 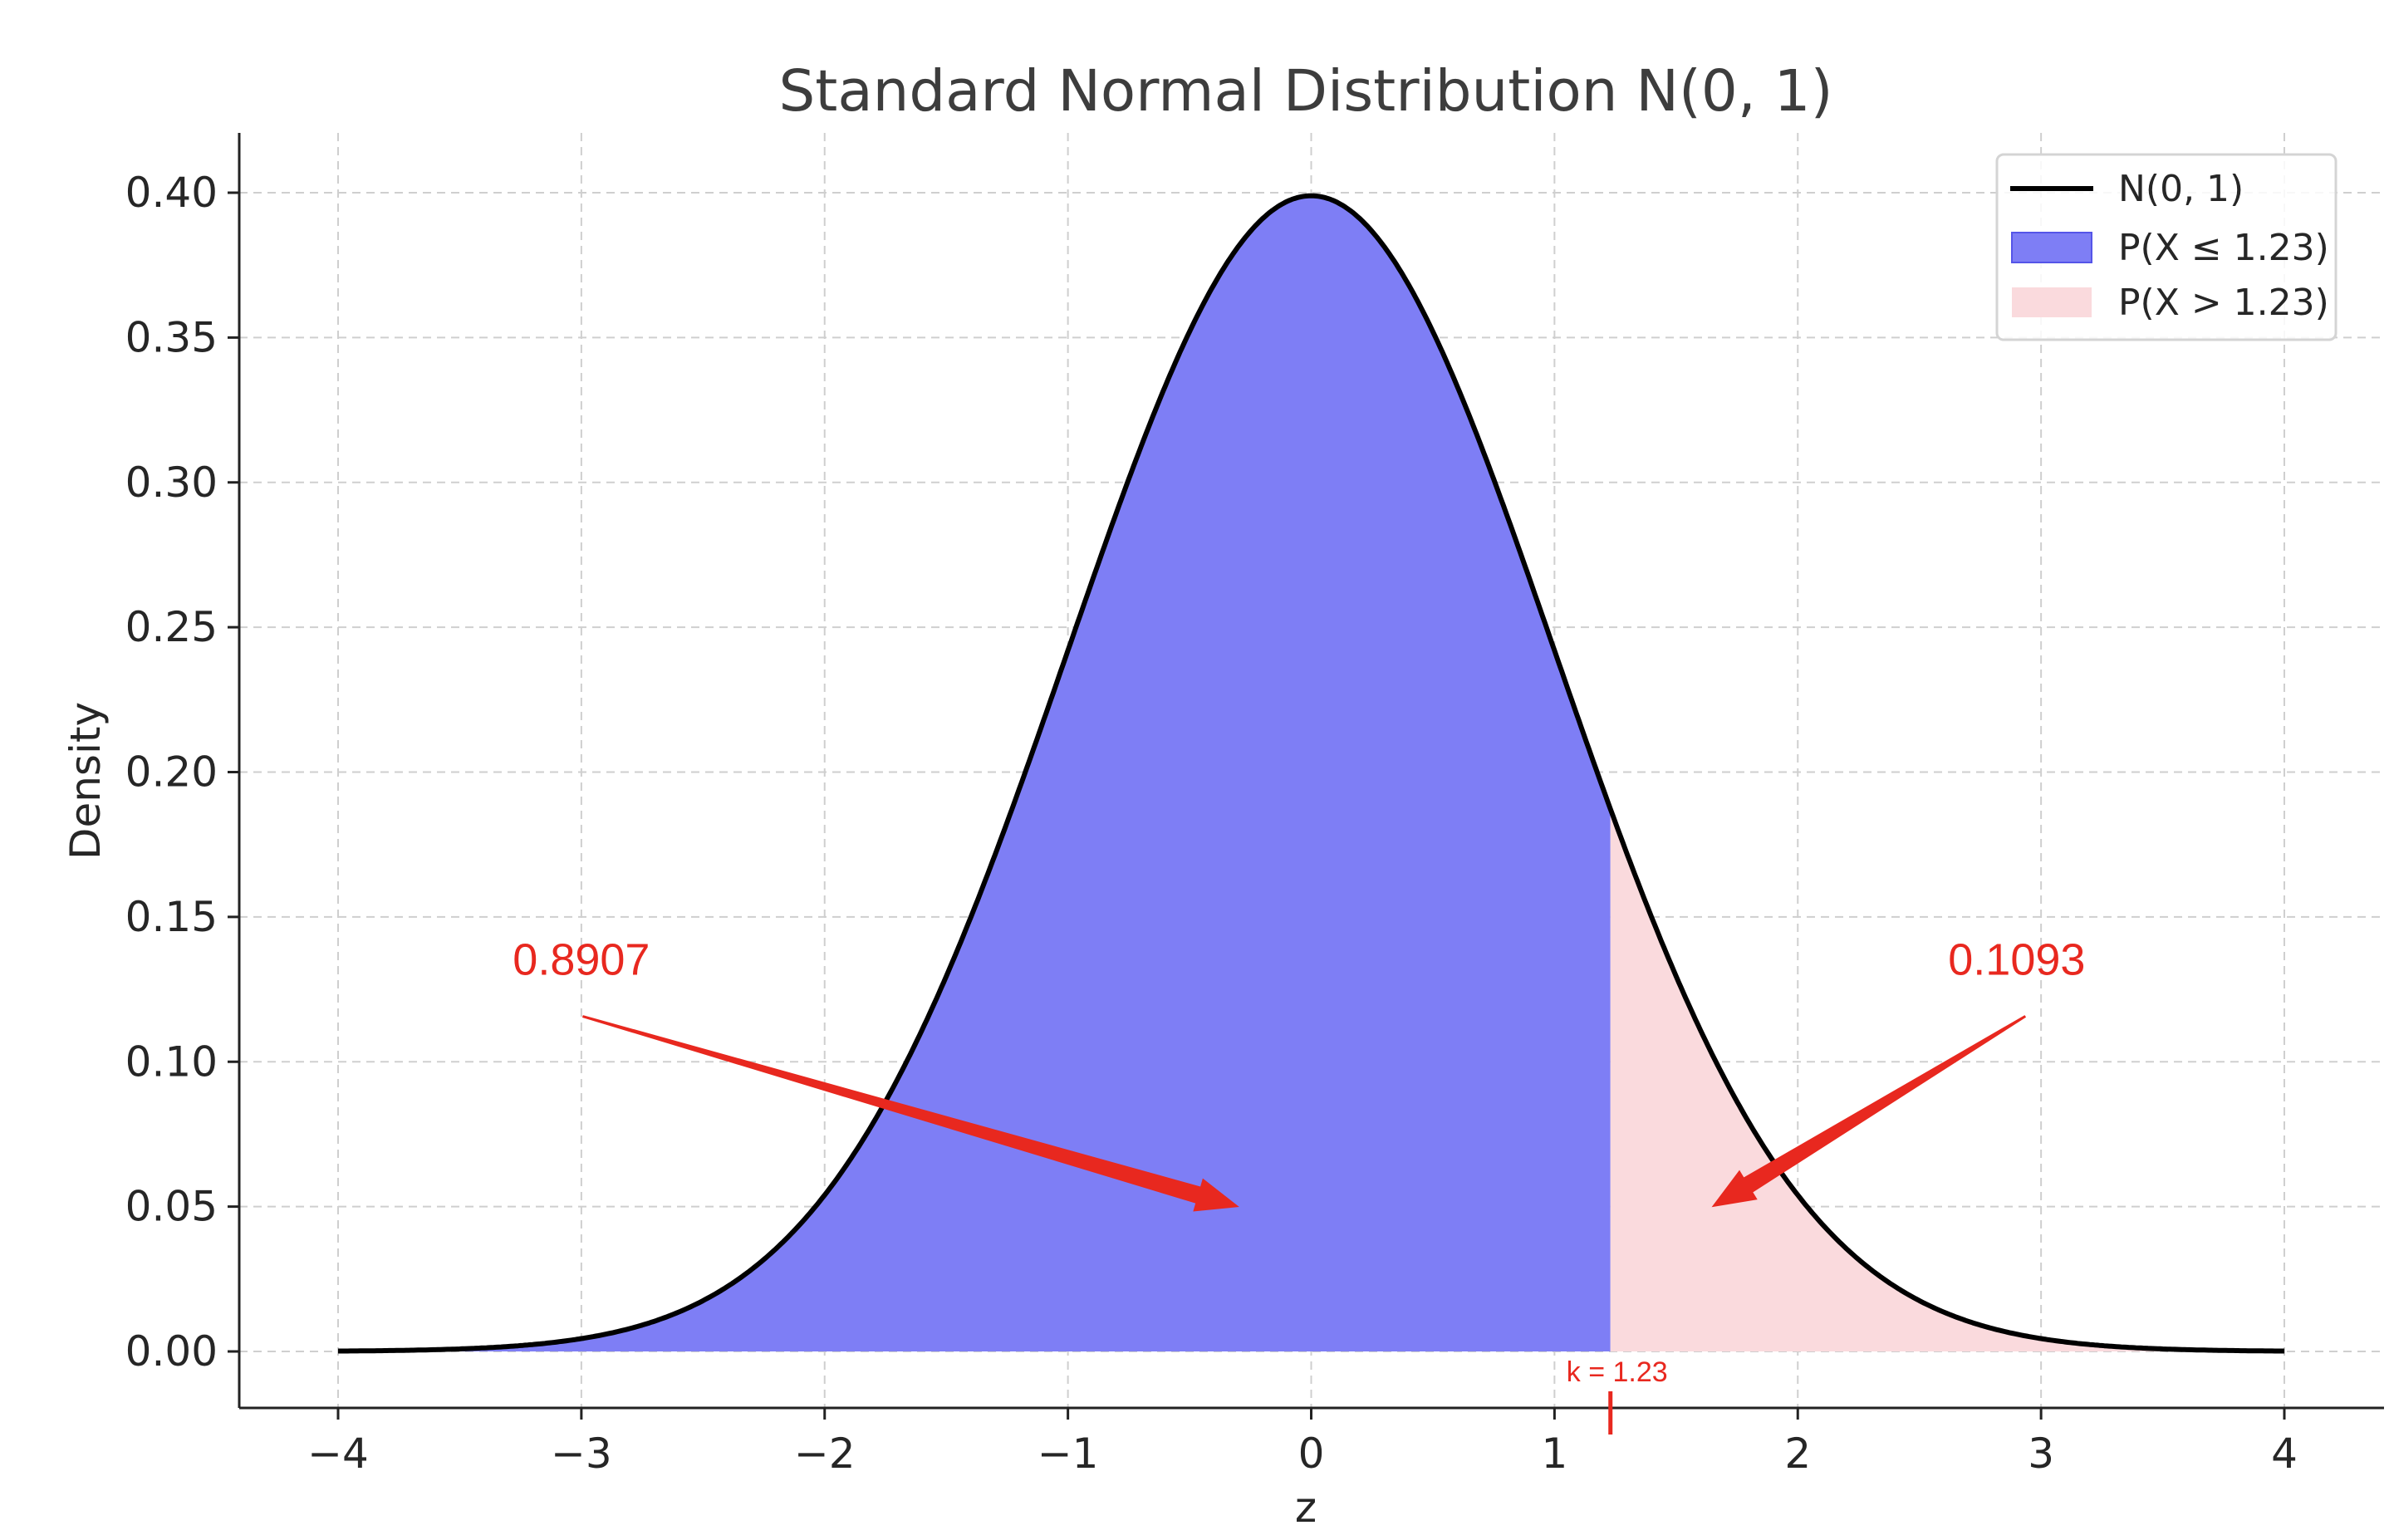 I want to click on y-tick-label: 0.00, so click(x=171, y=1351).